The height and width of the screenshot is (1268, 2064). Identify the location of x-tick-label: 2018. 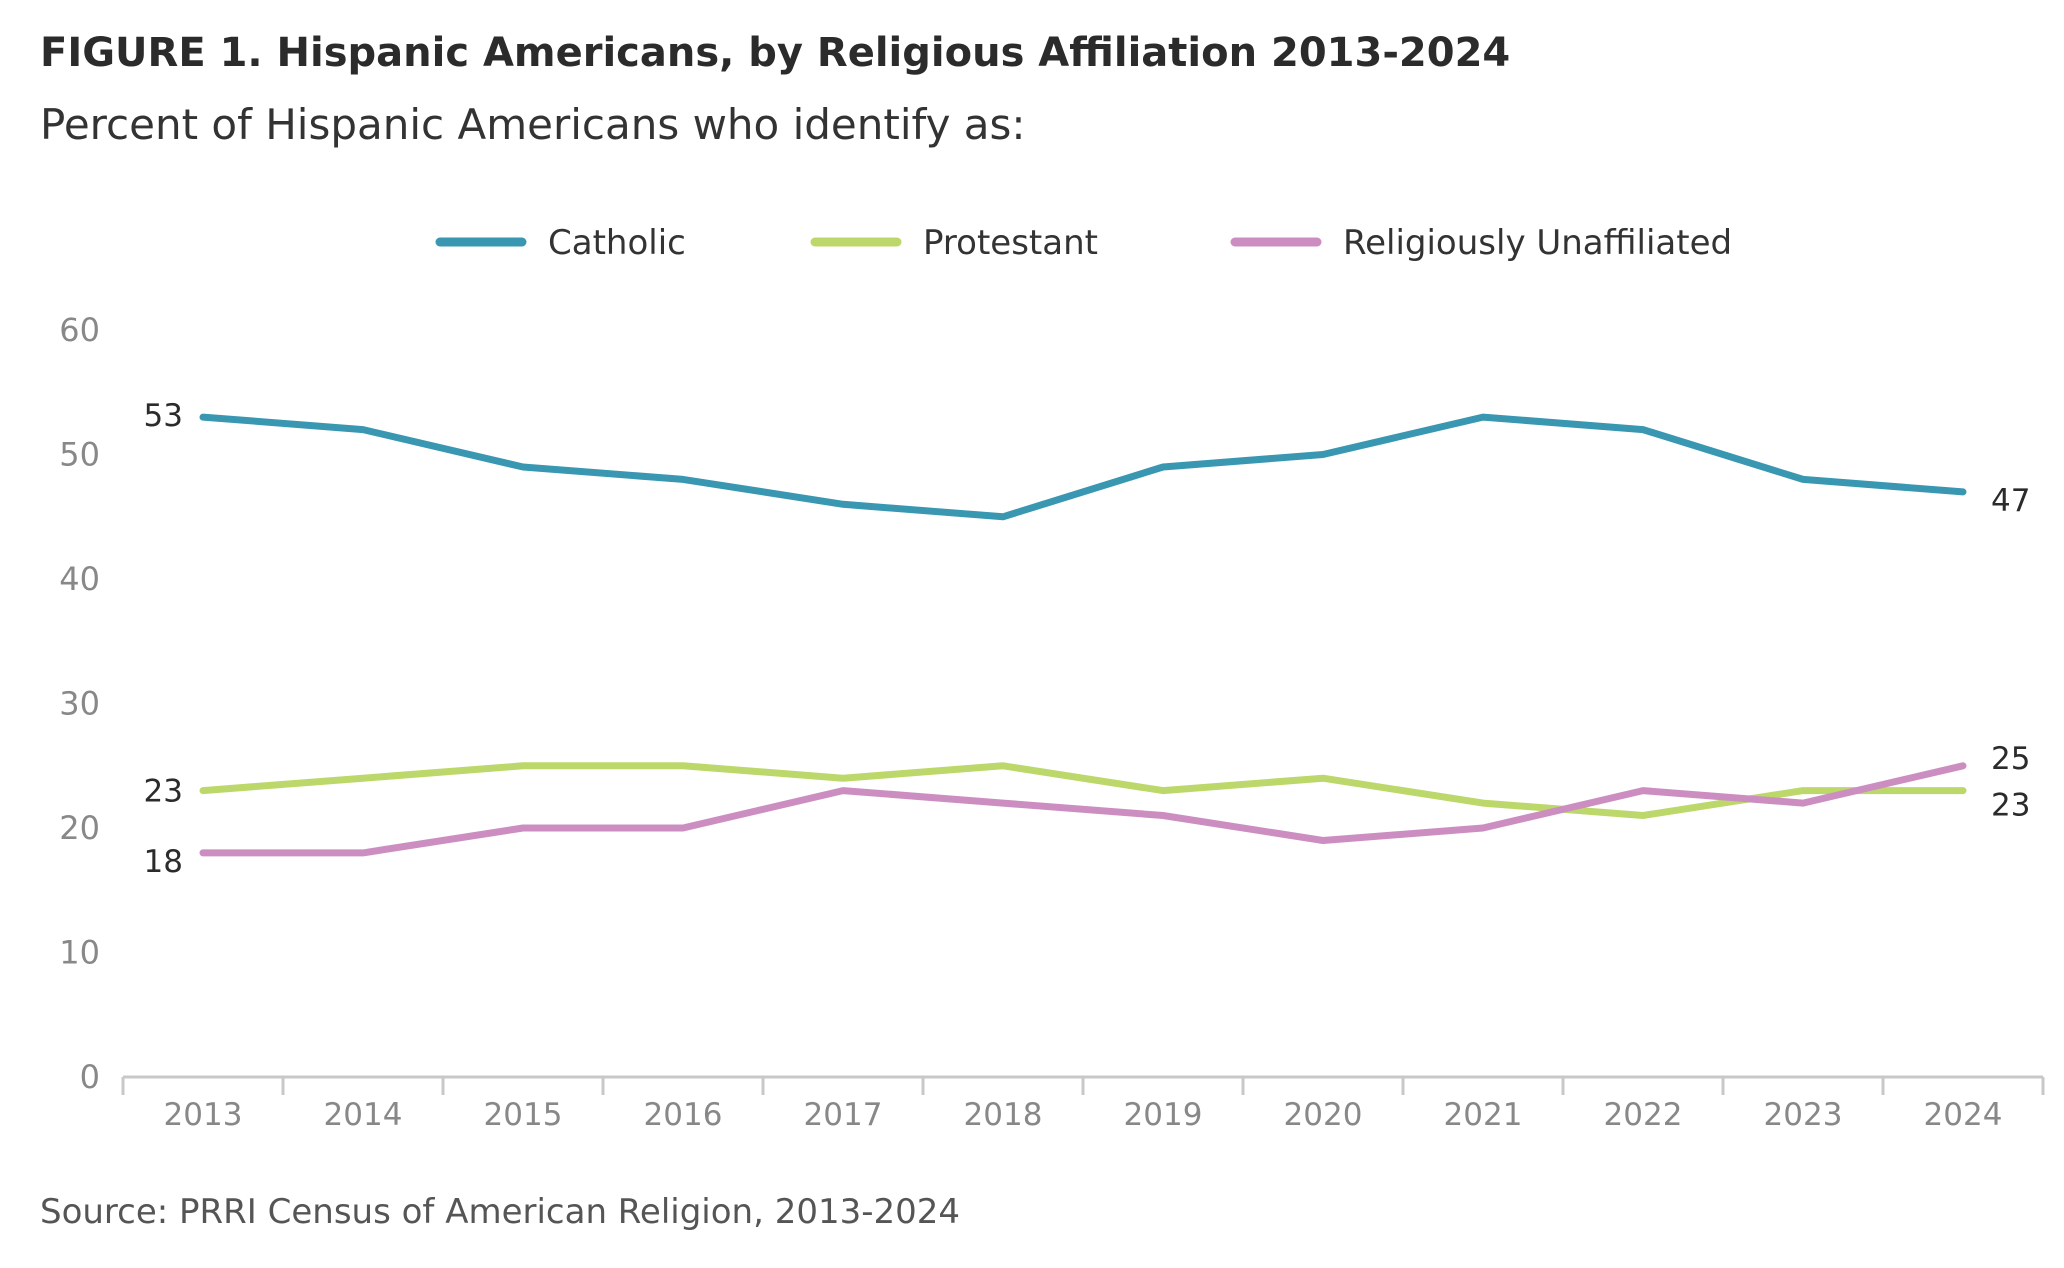
(1003, 1115).